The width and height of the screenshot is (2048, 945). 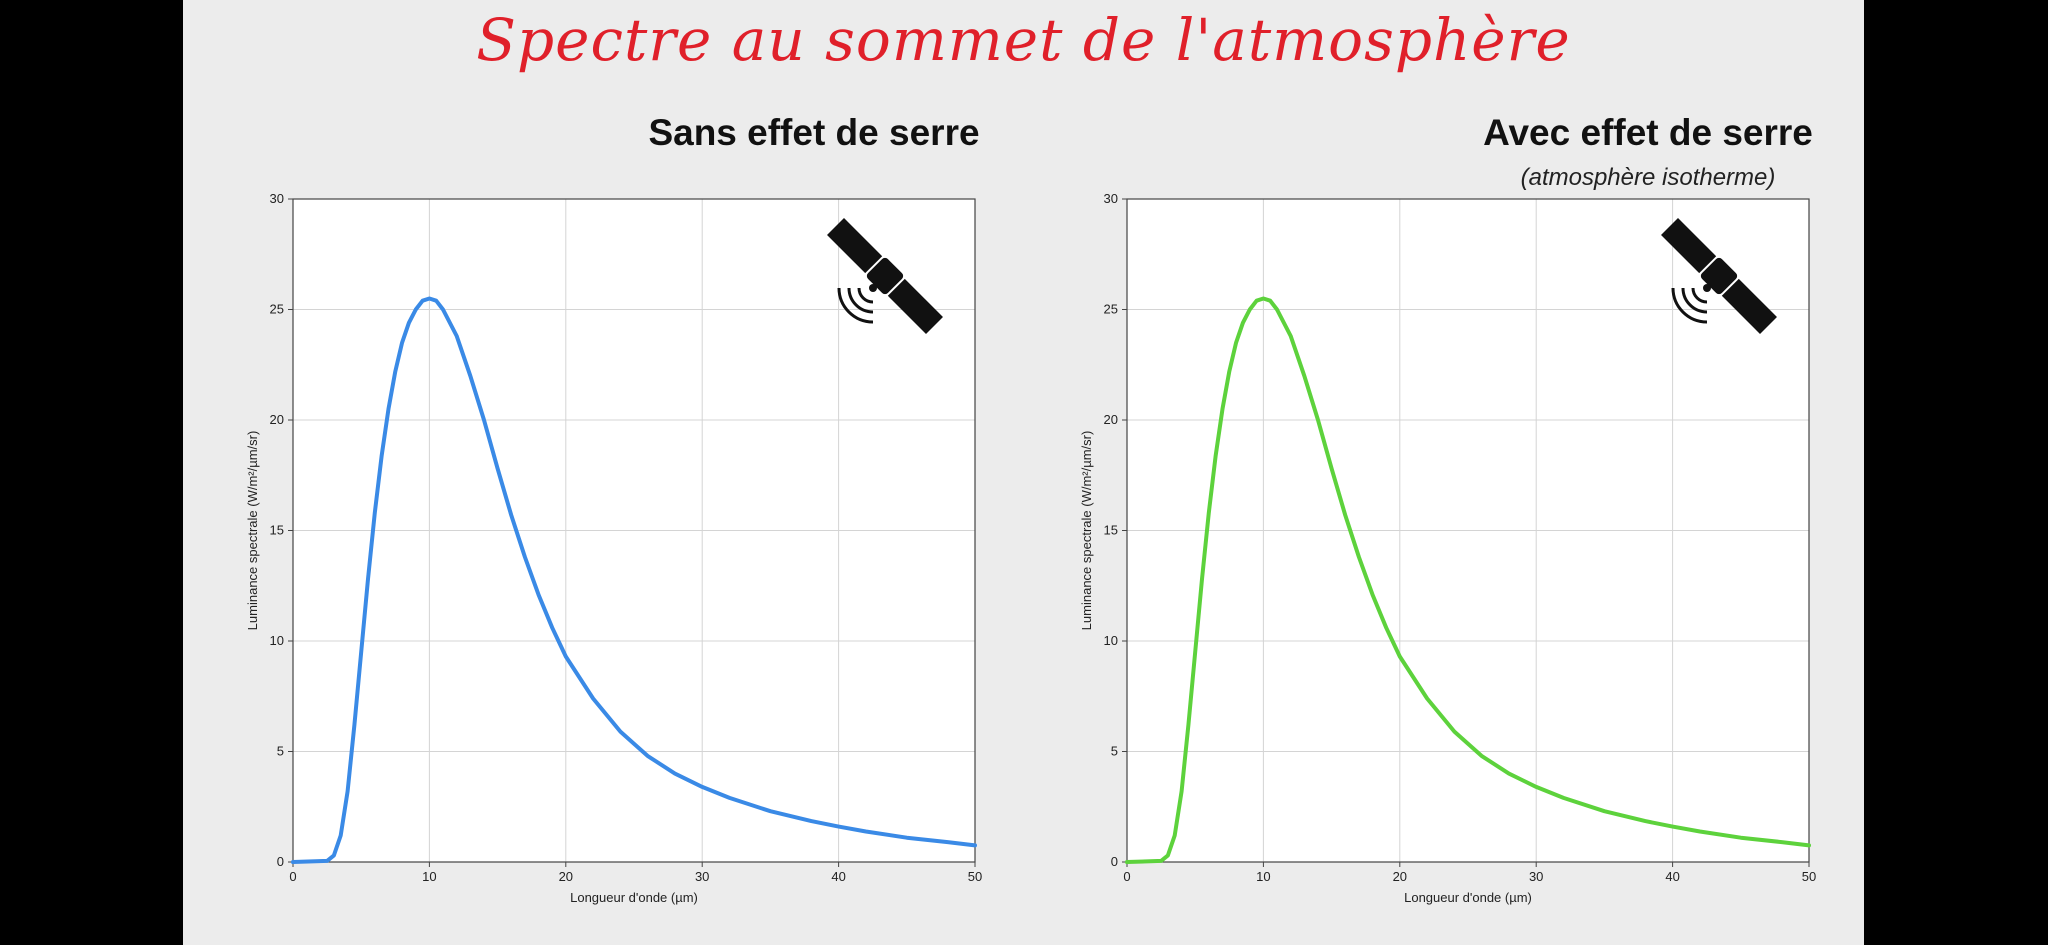 I want to click on panel-subtitle-right: (atmosphère isotherme), so click(x=1648, y=177).